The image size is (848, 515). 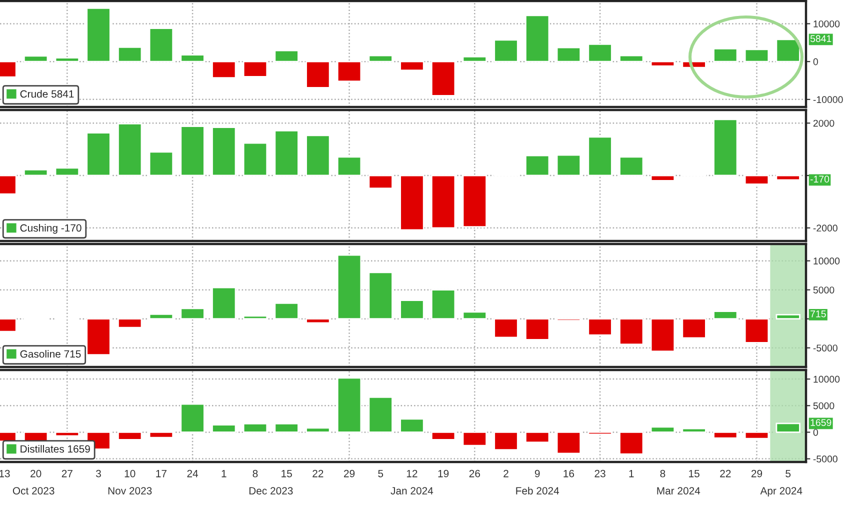 I want to click on annotation: 715, so click(x=818, y=314).